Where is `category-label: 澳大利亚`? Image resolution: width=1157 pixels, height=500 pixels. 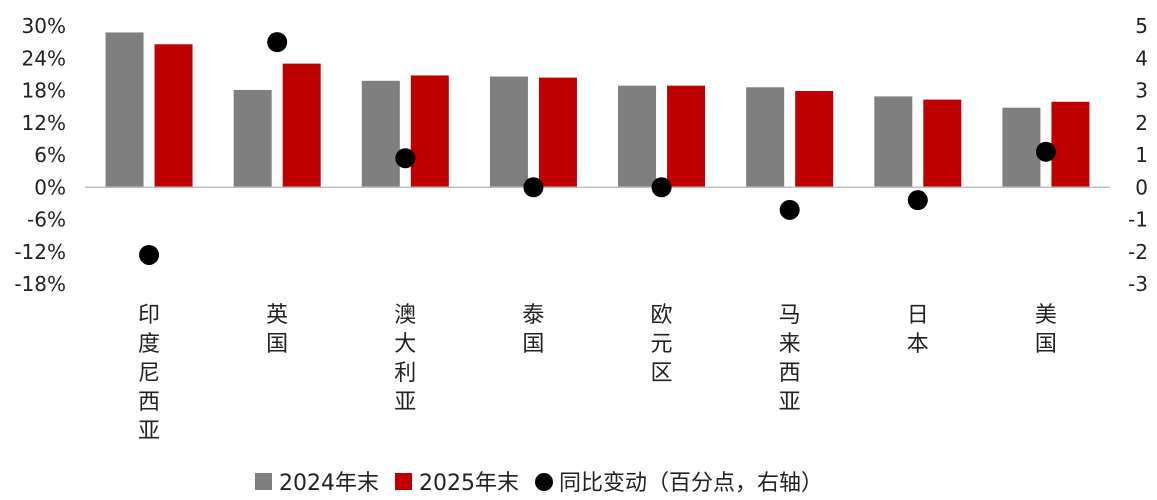
category-label: 澳大利亚 is located at coordinates (405, 359).